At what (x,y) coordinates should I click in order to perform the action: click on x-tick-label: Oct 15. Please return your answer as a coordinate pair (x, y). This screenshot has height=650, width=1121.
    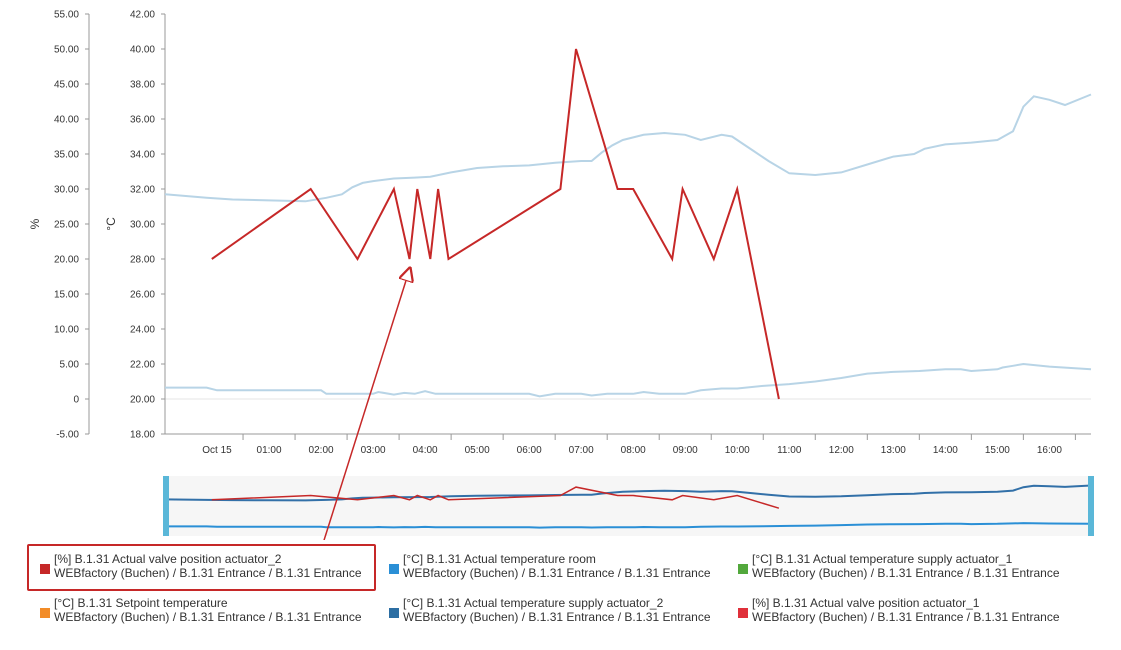
    Looking at the image, I should click on (217, 450).